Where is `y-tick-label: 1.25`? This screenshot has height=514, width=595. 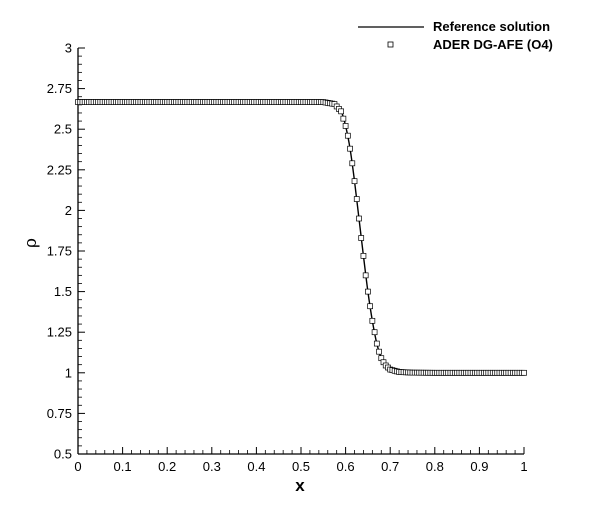 y-tick-label: 1.25 is located at coordinates (59, 332).